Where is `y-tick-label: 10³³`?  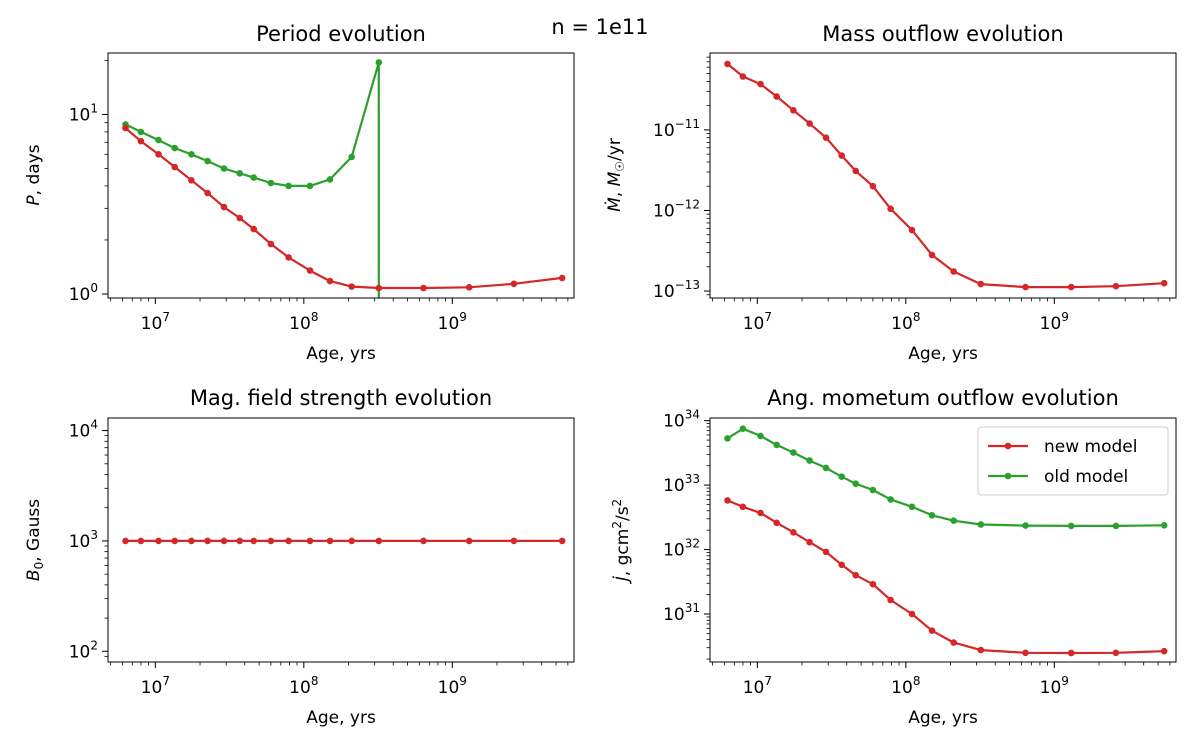
y-tick-label: 10³³ is located at coordinates (681, 484).